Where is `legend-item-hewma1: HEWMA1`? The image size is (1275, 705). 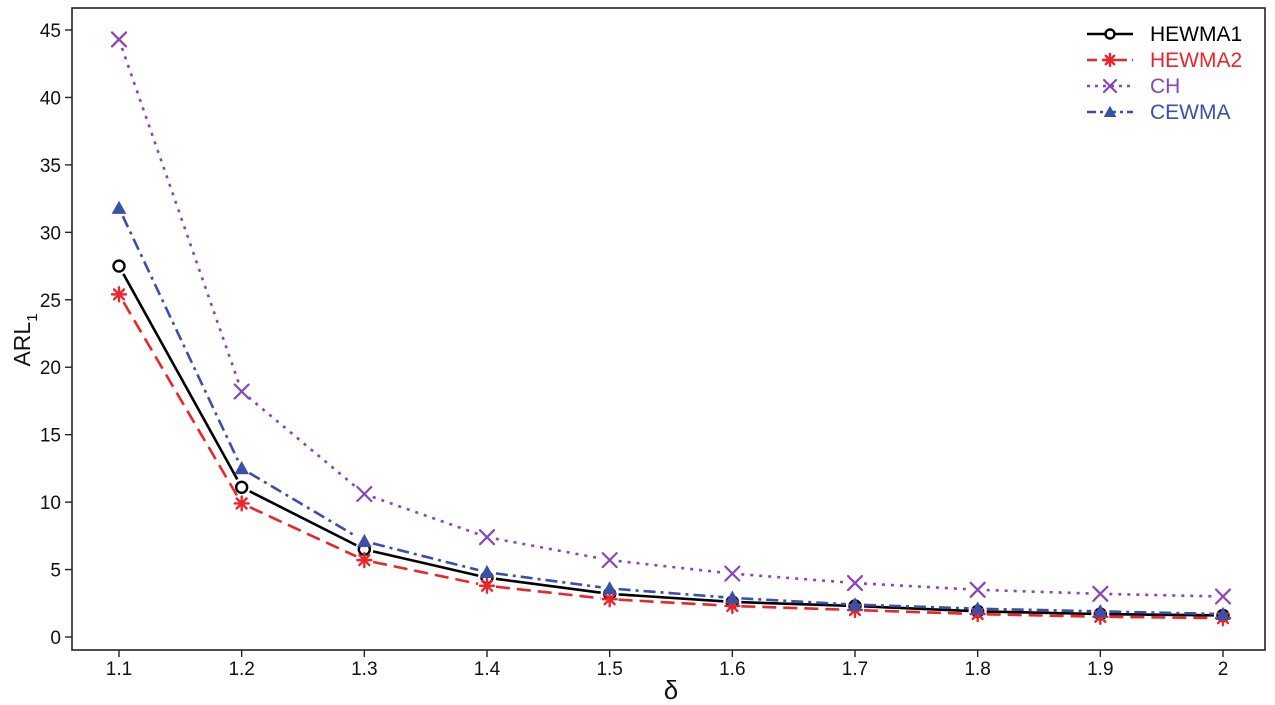 legend-item-hewma1: HEWMA1 is located at coordinates (1164, 34).